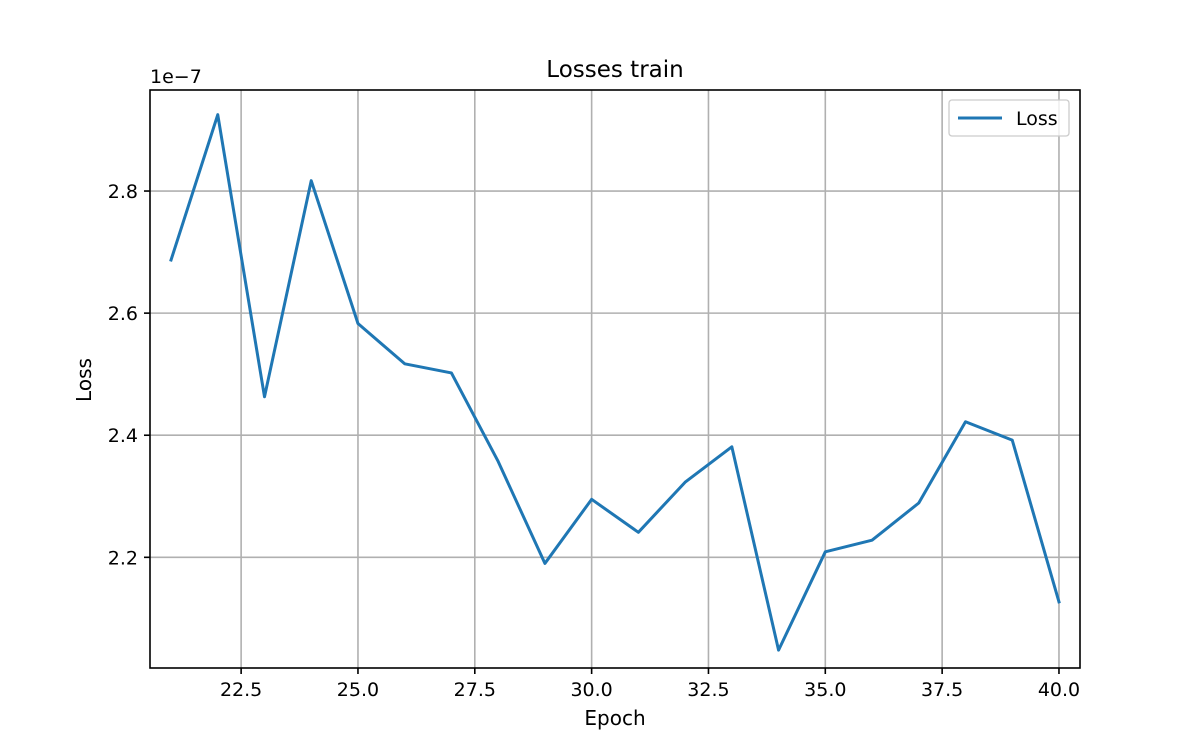 The height and width of the screenshot is (750, 1200). I want to click on y-tick-label: 2.2, so click(123, 558).